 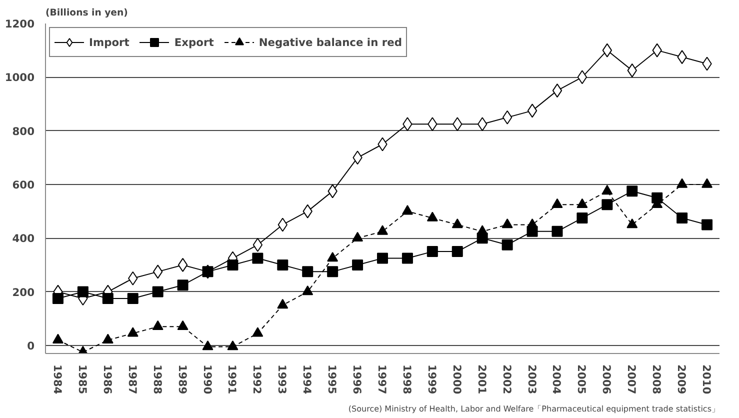 I want to click on legend-label: Negative balance in red, so click(x=330, y=42).